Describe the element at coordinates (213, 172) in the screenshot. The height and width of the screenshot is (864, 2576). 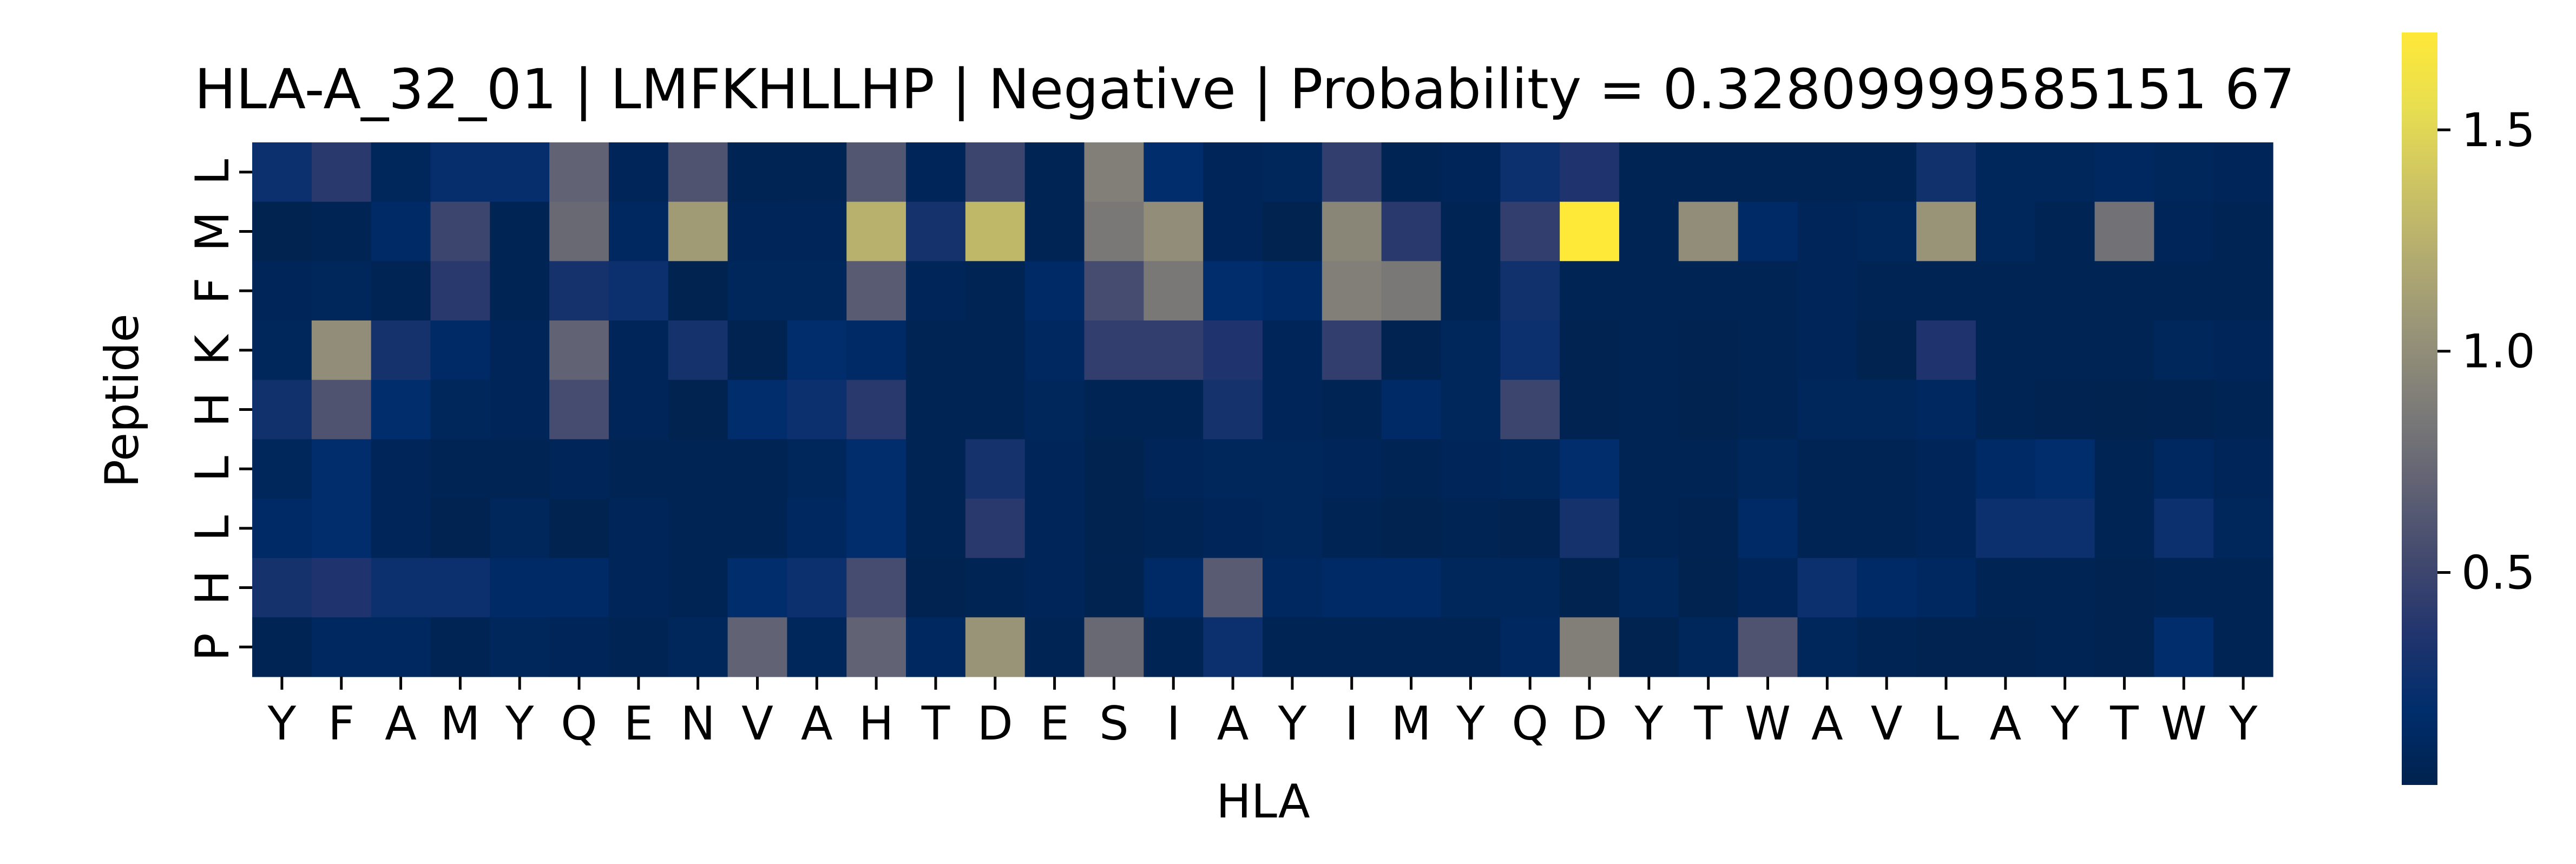
I see `y-tick-label: L` at that location.